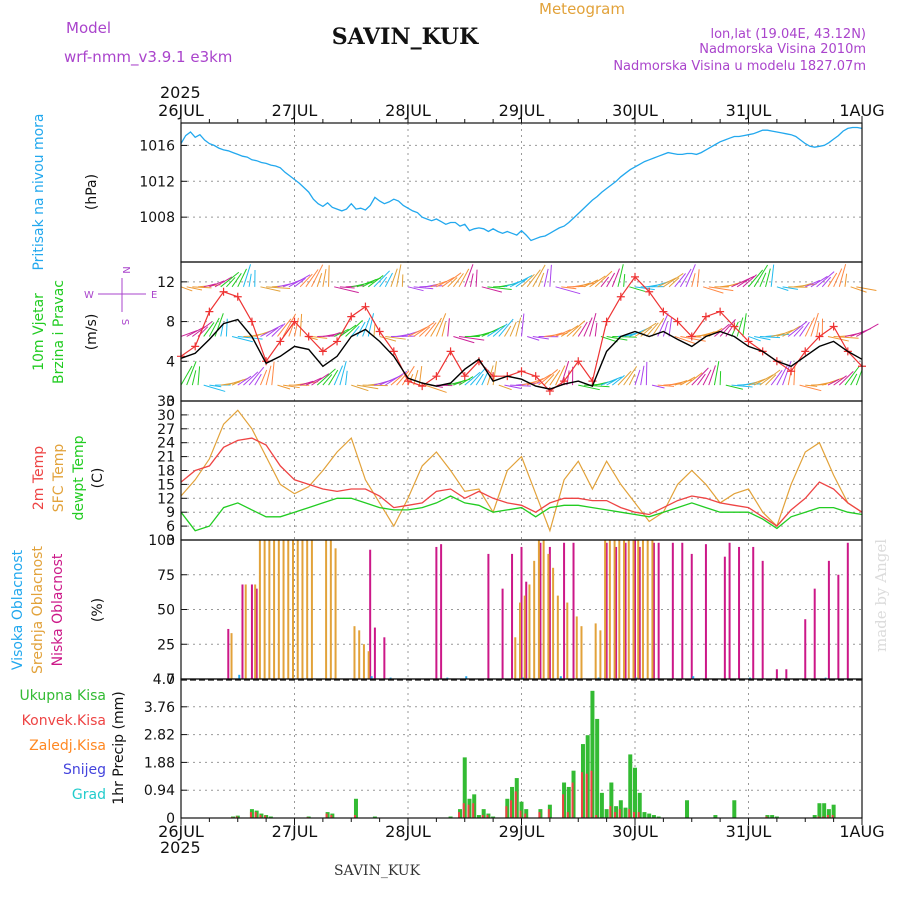 The width and height of the screenshot is (900, 900). I want to click on compass-rose: N S W E, so click(120, 295).